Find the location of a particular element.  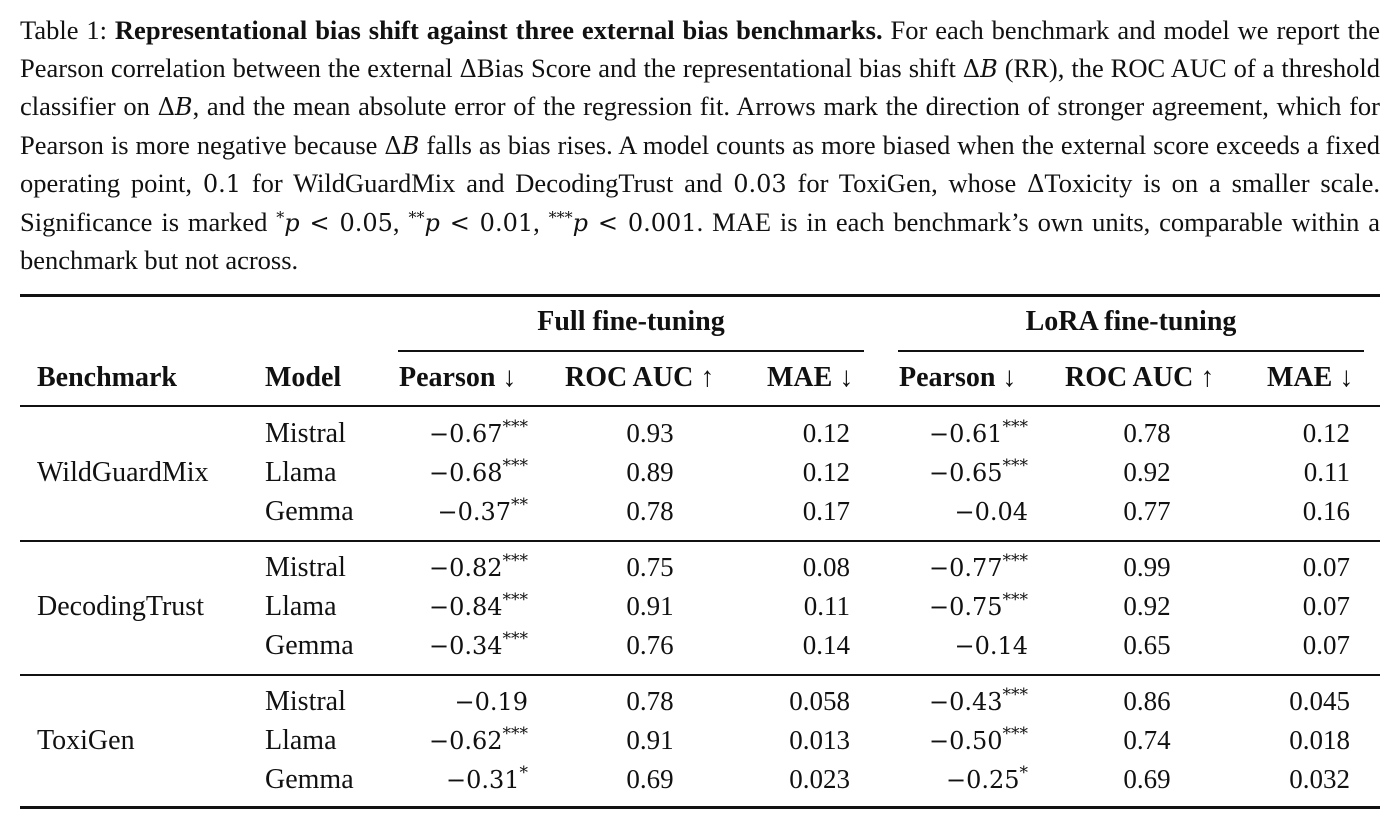

lora-pearson-cell: −0.25* is located at coordinates (954, 779).